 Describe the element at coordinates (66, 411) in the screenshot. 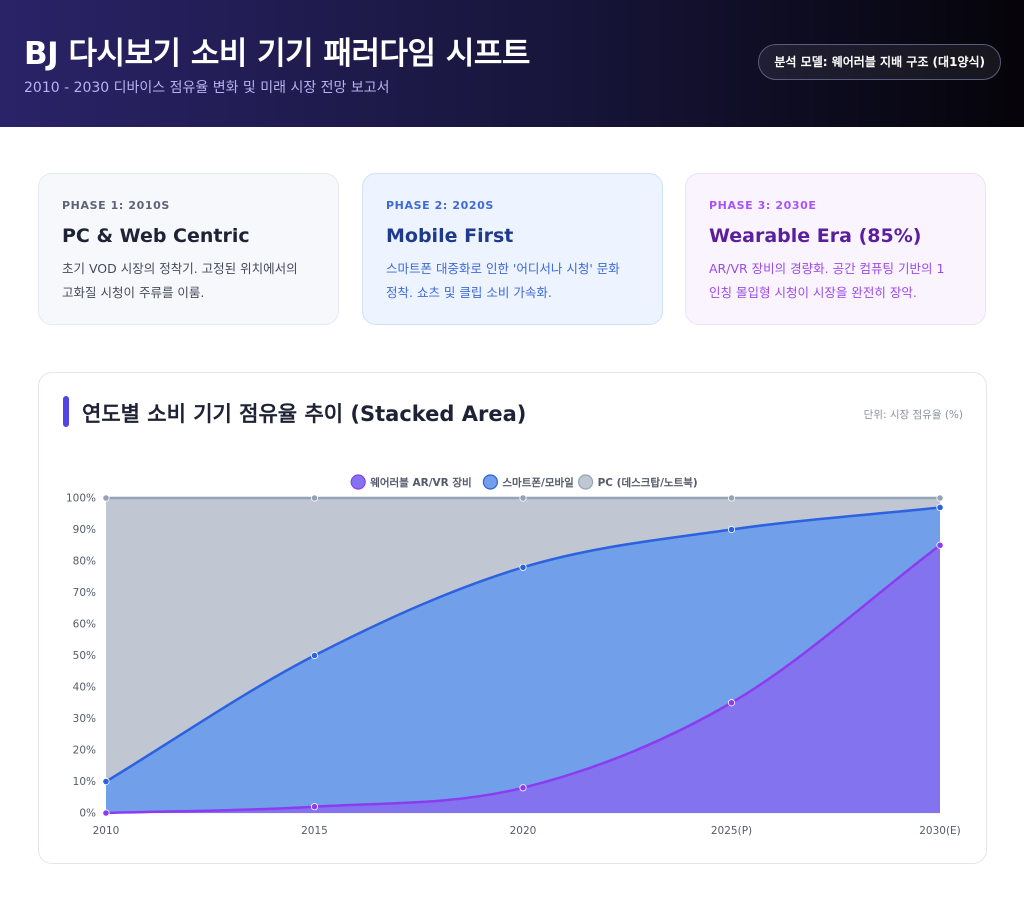

I see `title-accent-bar` at that location.